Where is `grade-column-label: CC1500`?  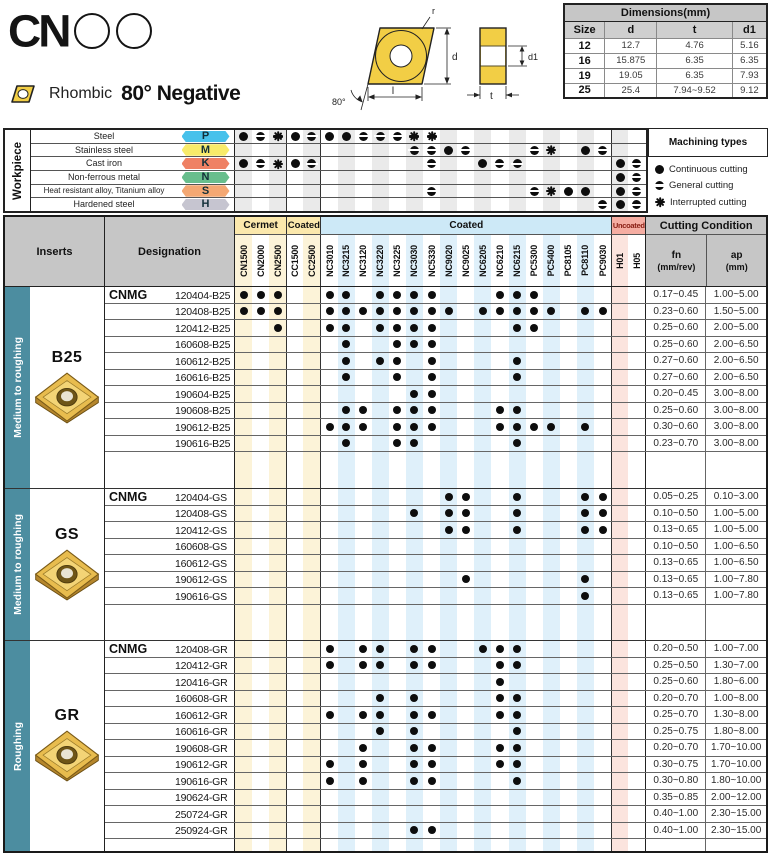 grade-column-label: CC1500 is located at coordinates (295, 260).